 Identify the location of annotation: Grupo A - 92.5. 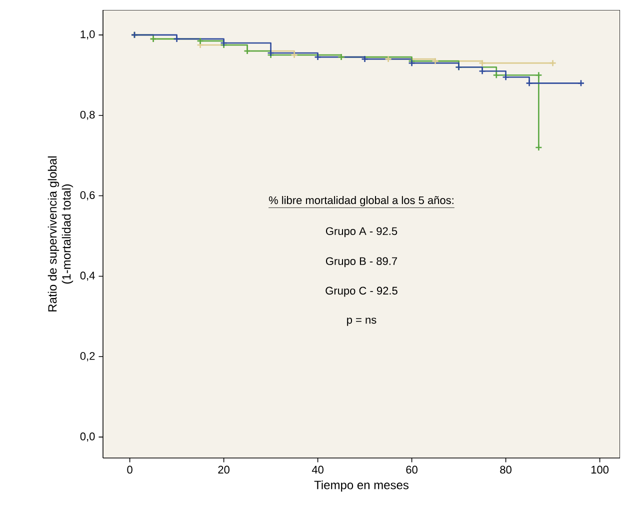
(362, 232).